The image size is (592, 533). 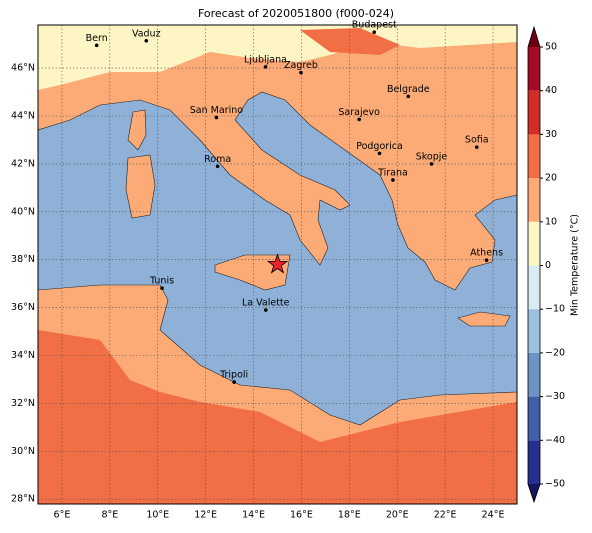 What do you see at coordinates (23, 499) in the screenshot?
I see `y-tick-label: 28°N` at bounding box center [23, 499].